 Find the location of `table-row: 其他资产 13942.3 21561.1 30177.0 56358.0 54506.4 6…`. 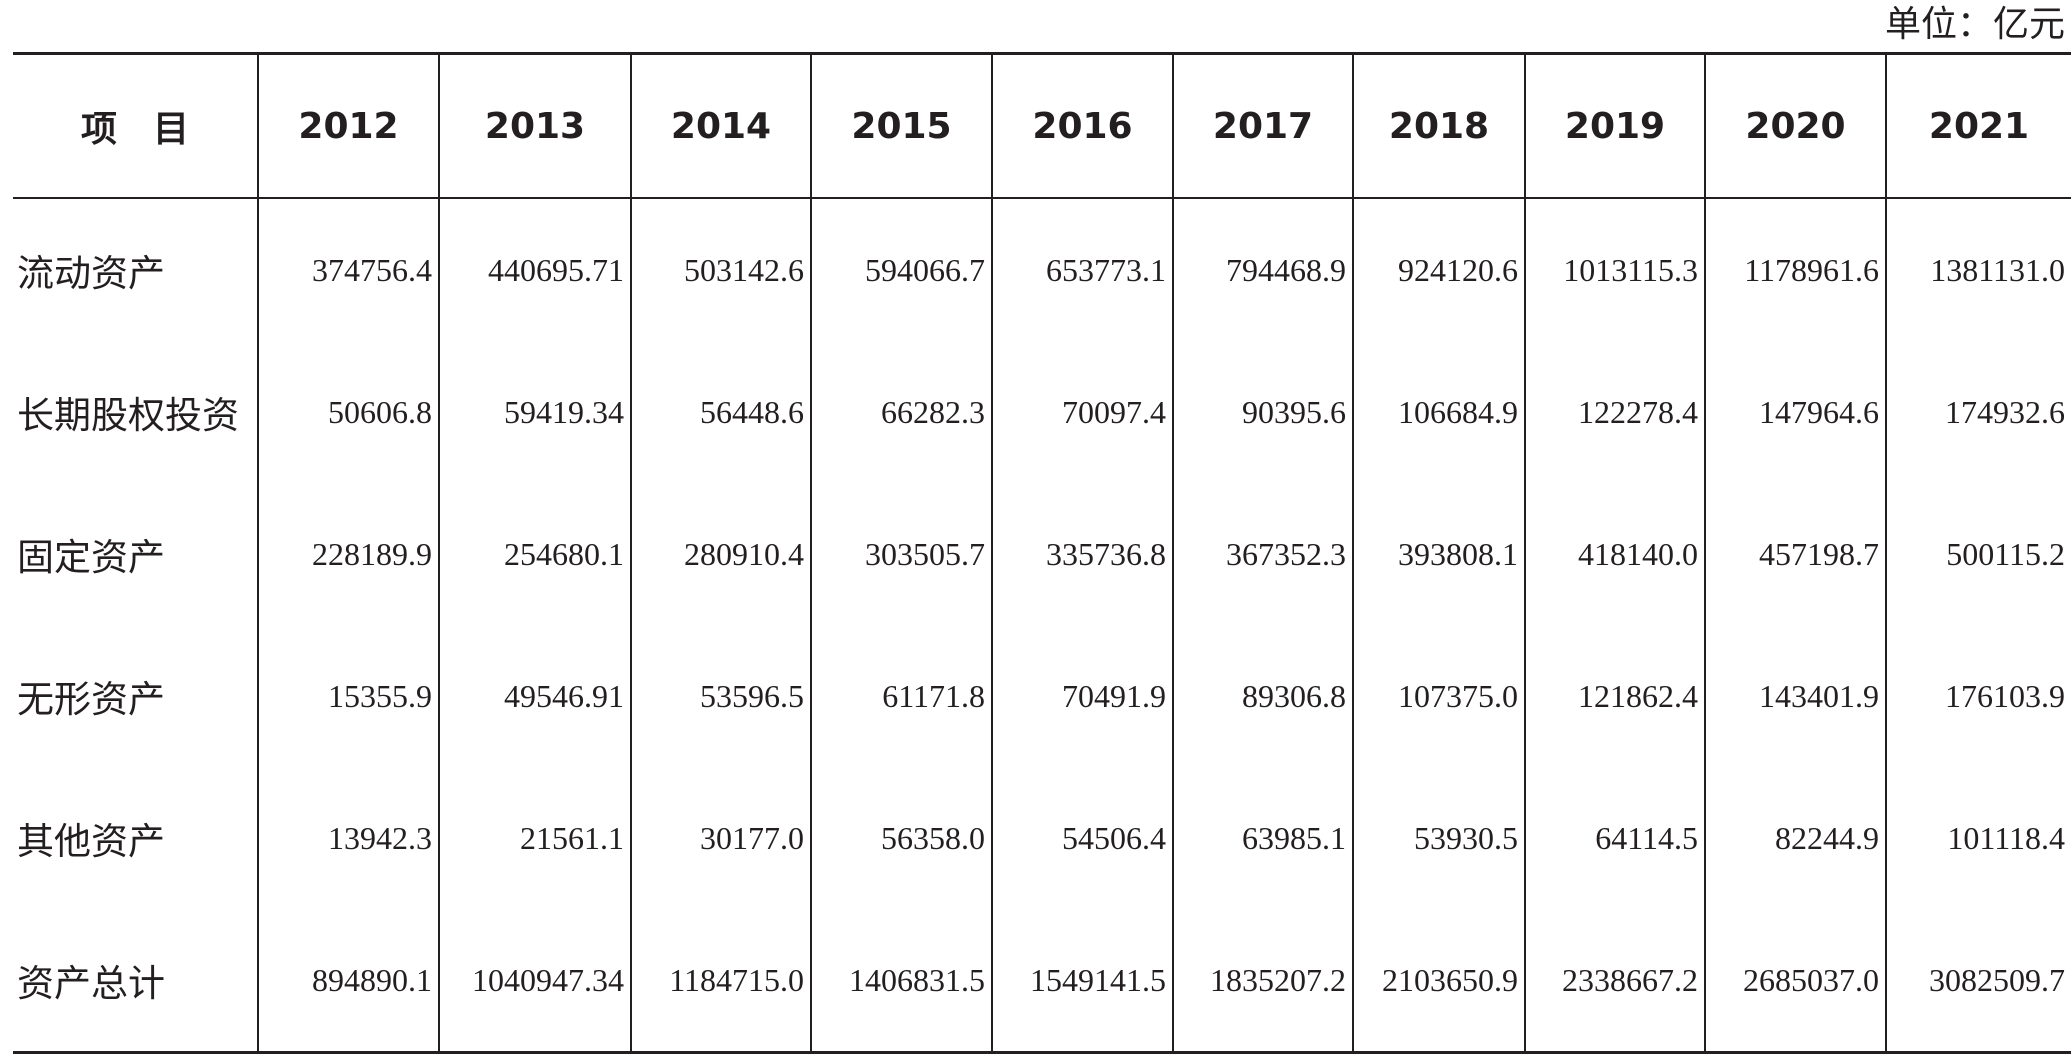

table-row: 其他资产 13942.3 21561.1 30177.0 56358.0 54506.4 6… is located at coordinates (1042, 838).